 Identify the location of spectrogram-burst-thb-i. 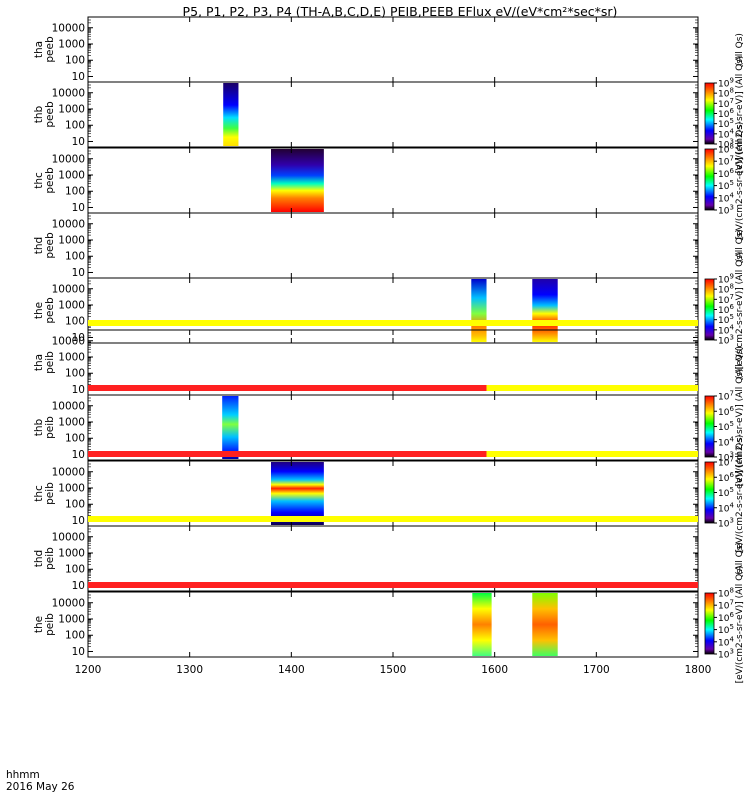
(230, 427).